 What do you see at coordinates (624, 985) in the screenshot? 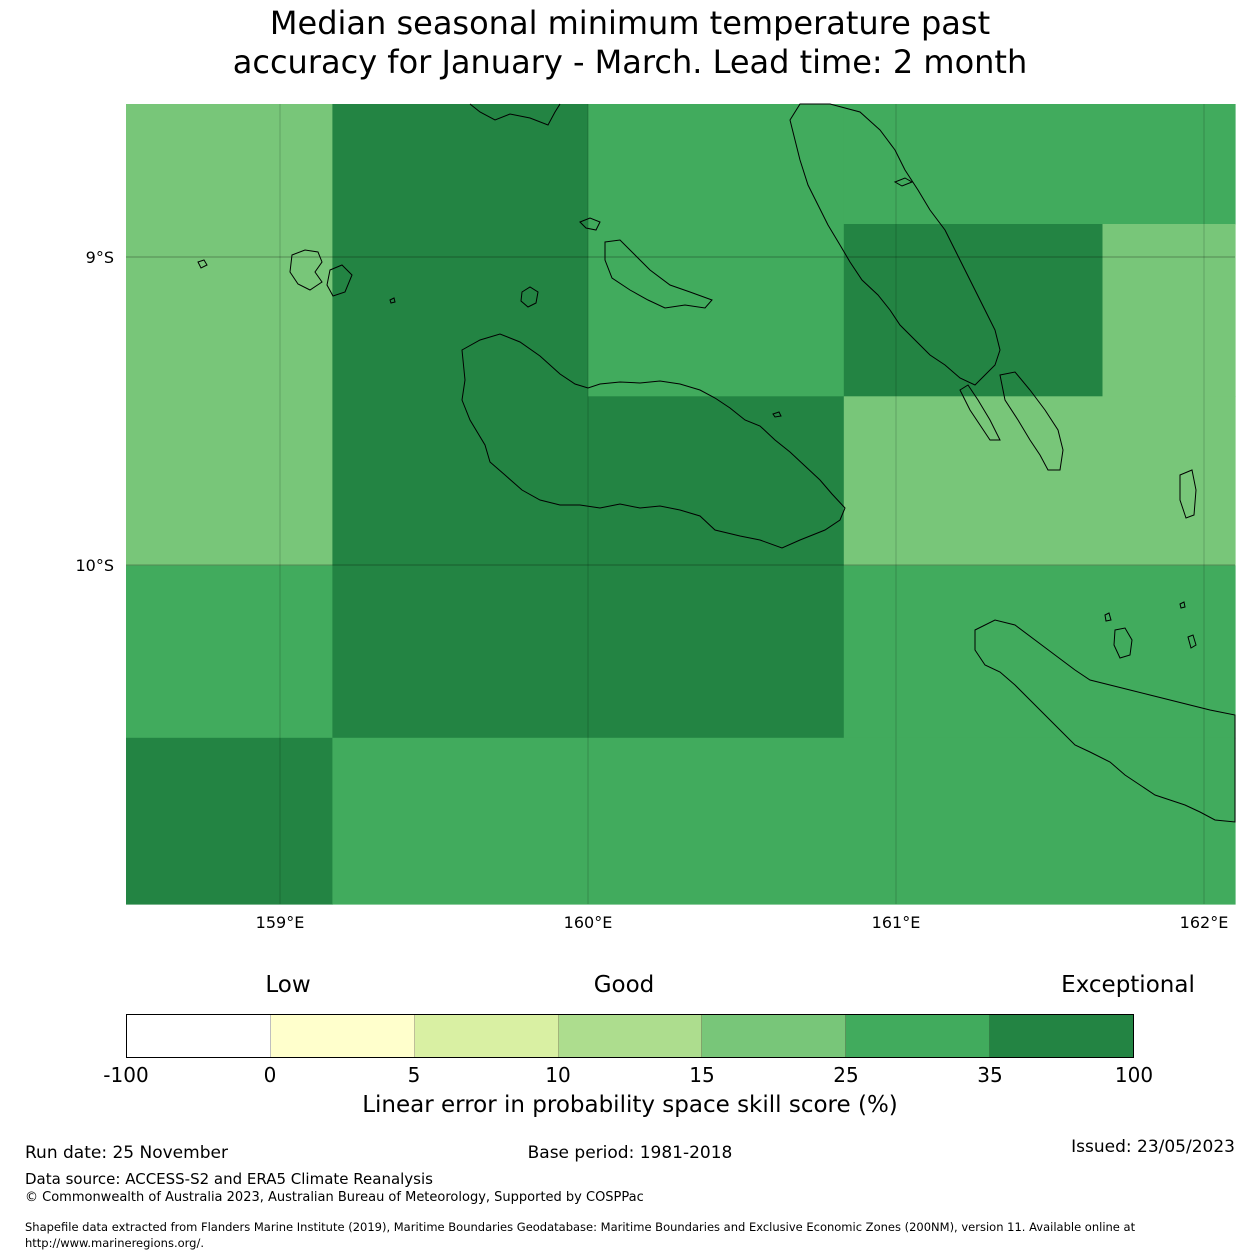
I see `legend-category-good: Good` at bounding box center [624, 985].